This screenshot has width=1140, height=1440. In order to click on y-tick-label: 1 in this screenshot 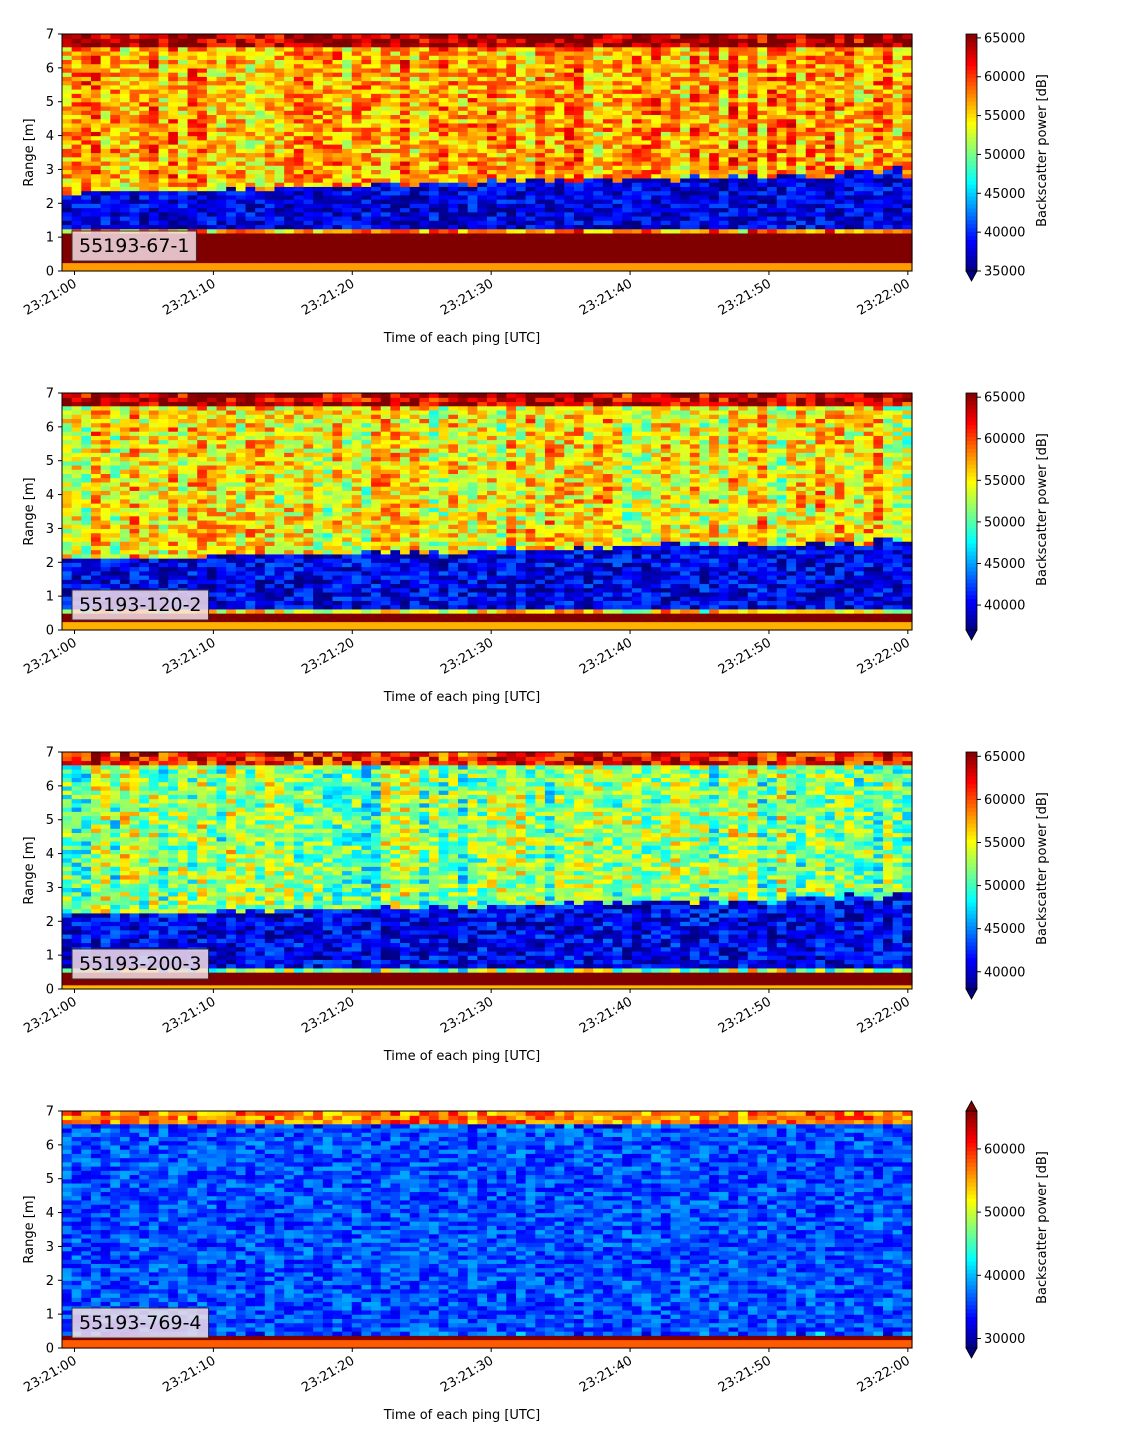, I will do `click(50, 238)`.